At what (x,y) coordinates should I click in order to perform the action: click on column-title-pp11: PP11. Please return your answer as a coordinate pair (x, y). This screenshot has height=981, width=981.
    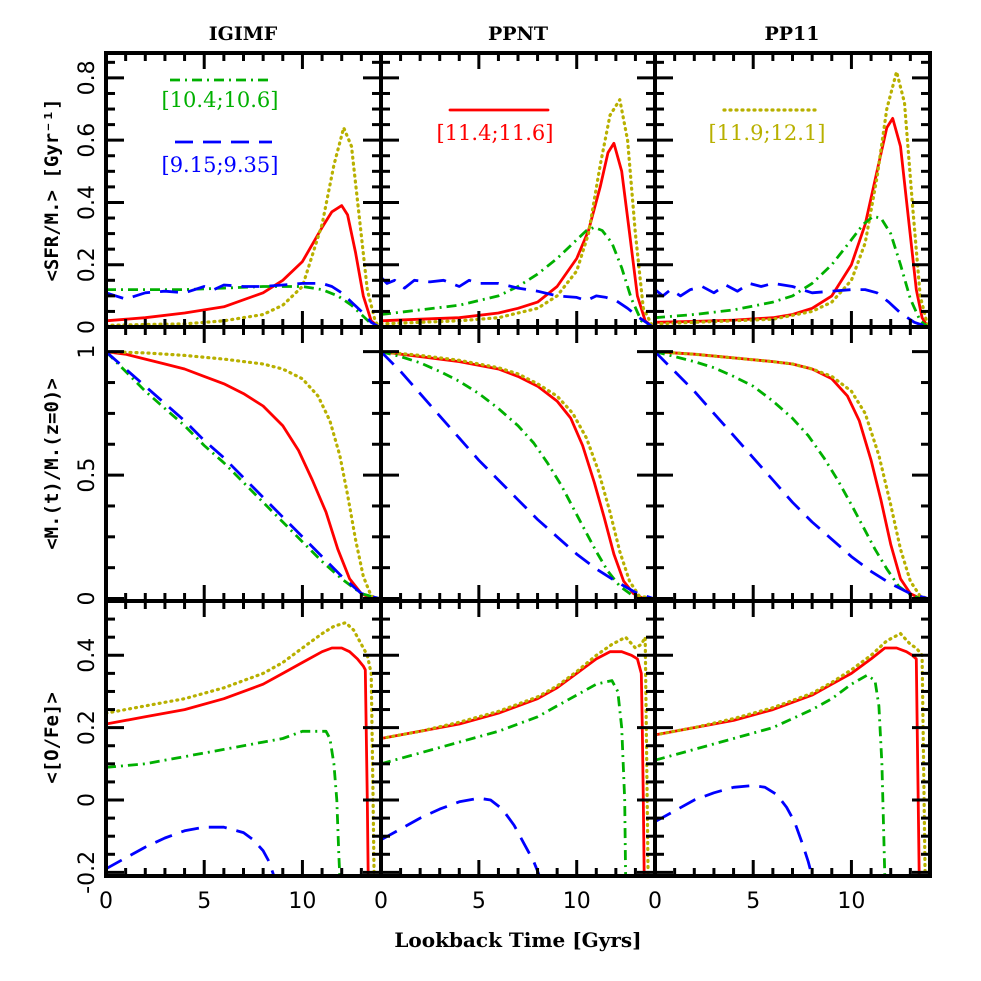
    Looking at the image, I should click on (791, 34).